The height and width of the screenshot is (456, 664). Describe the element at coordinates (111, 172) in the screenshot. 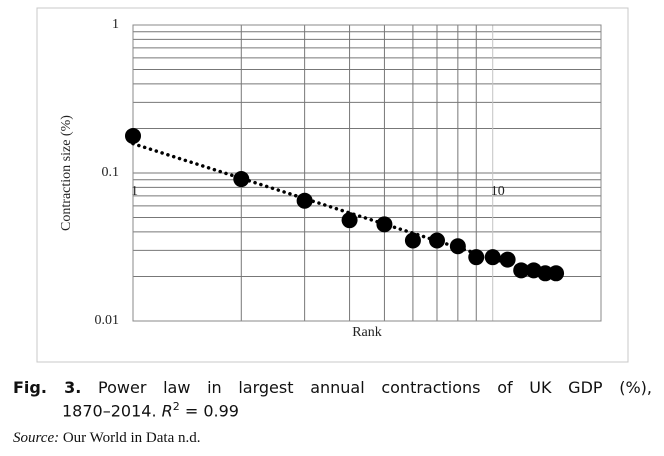

I see `y-tick-label: 0.1` at that location.